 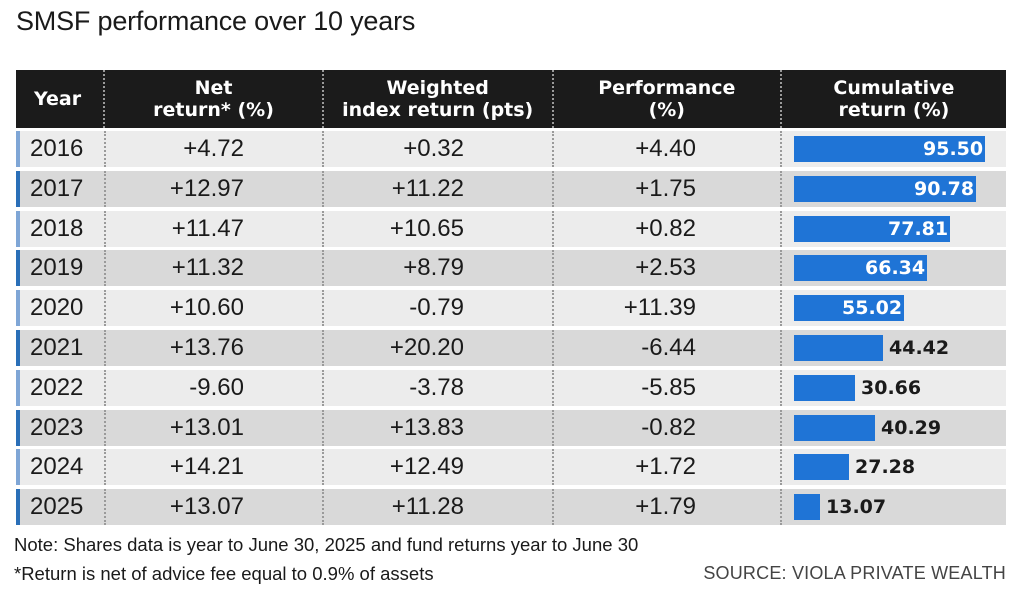 I want to click on cell-year: 2022, so click(x=60, y=387).